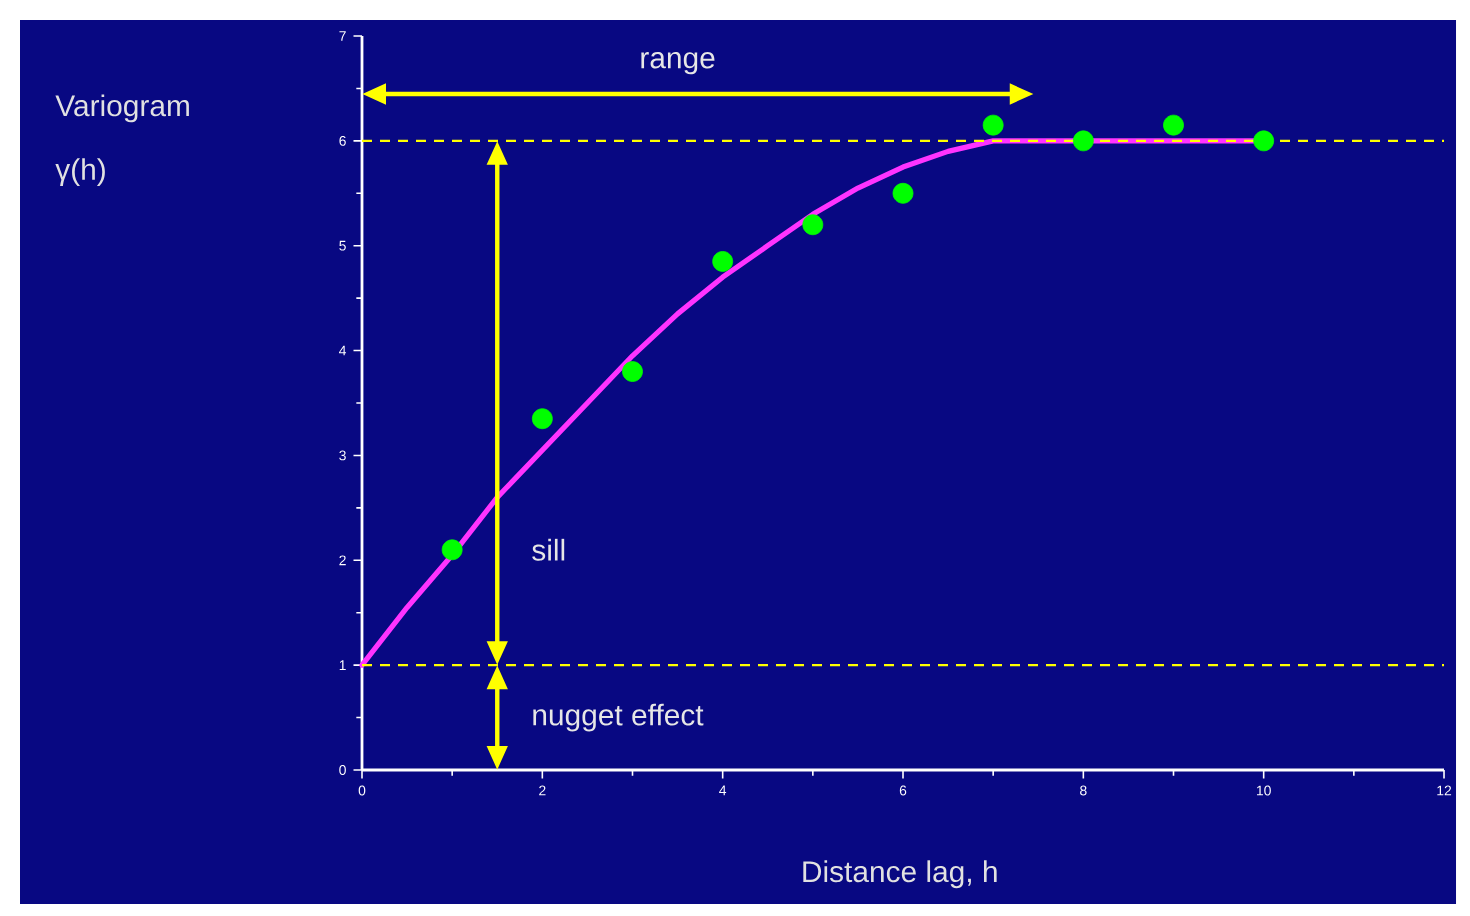  I want to click on text: Variogram γ(h), so click(122, 140).